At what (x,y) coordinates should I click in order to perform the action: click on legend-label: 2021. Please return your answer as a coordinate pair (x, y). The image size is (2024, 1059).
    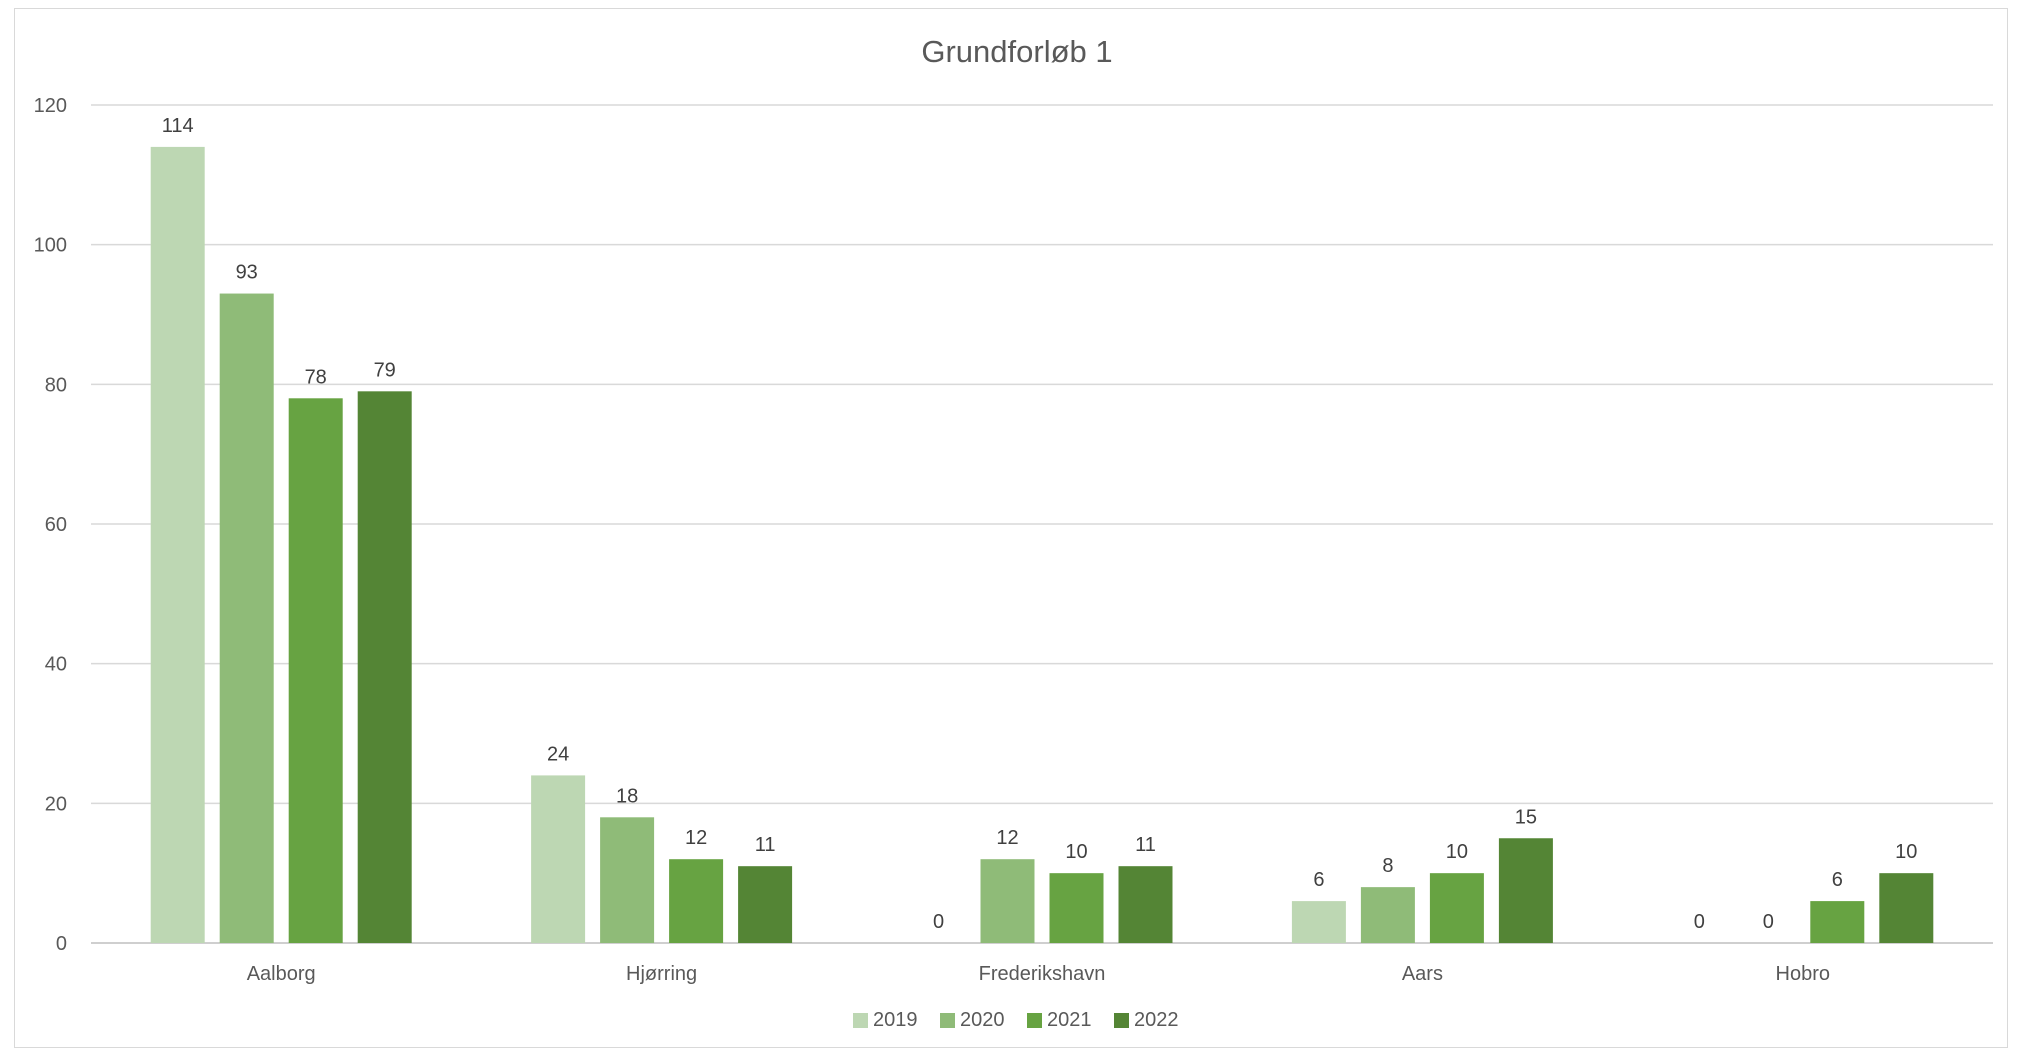
    Looking at the image, I should click on (1069, 1020).